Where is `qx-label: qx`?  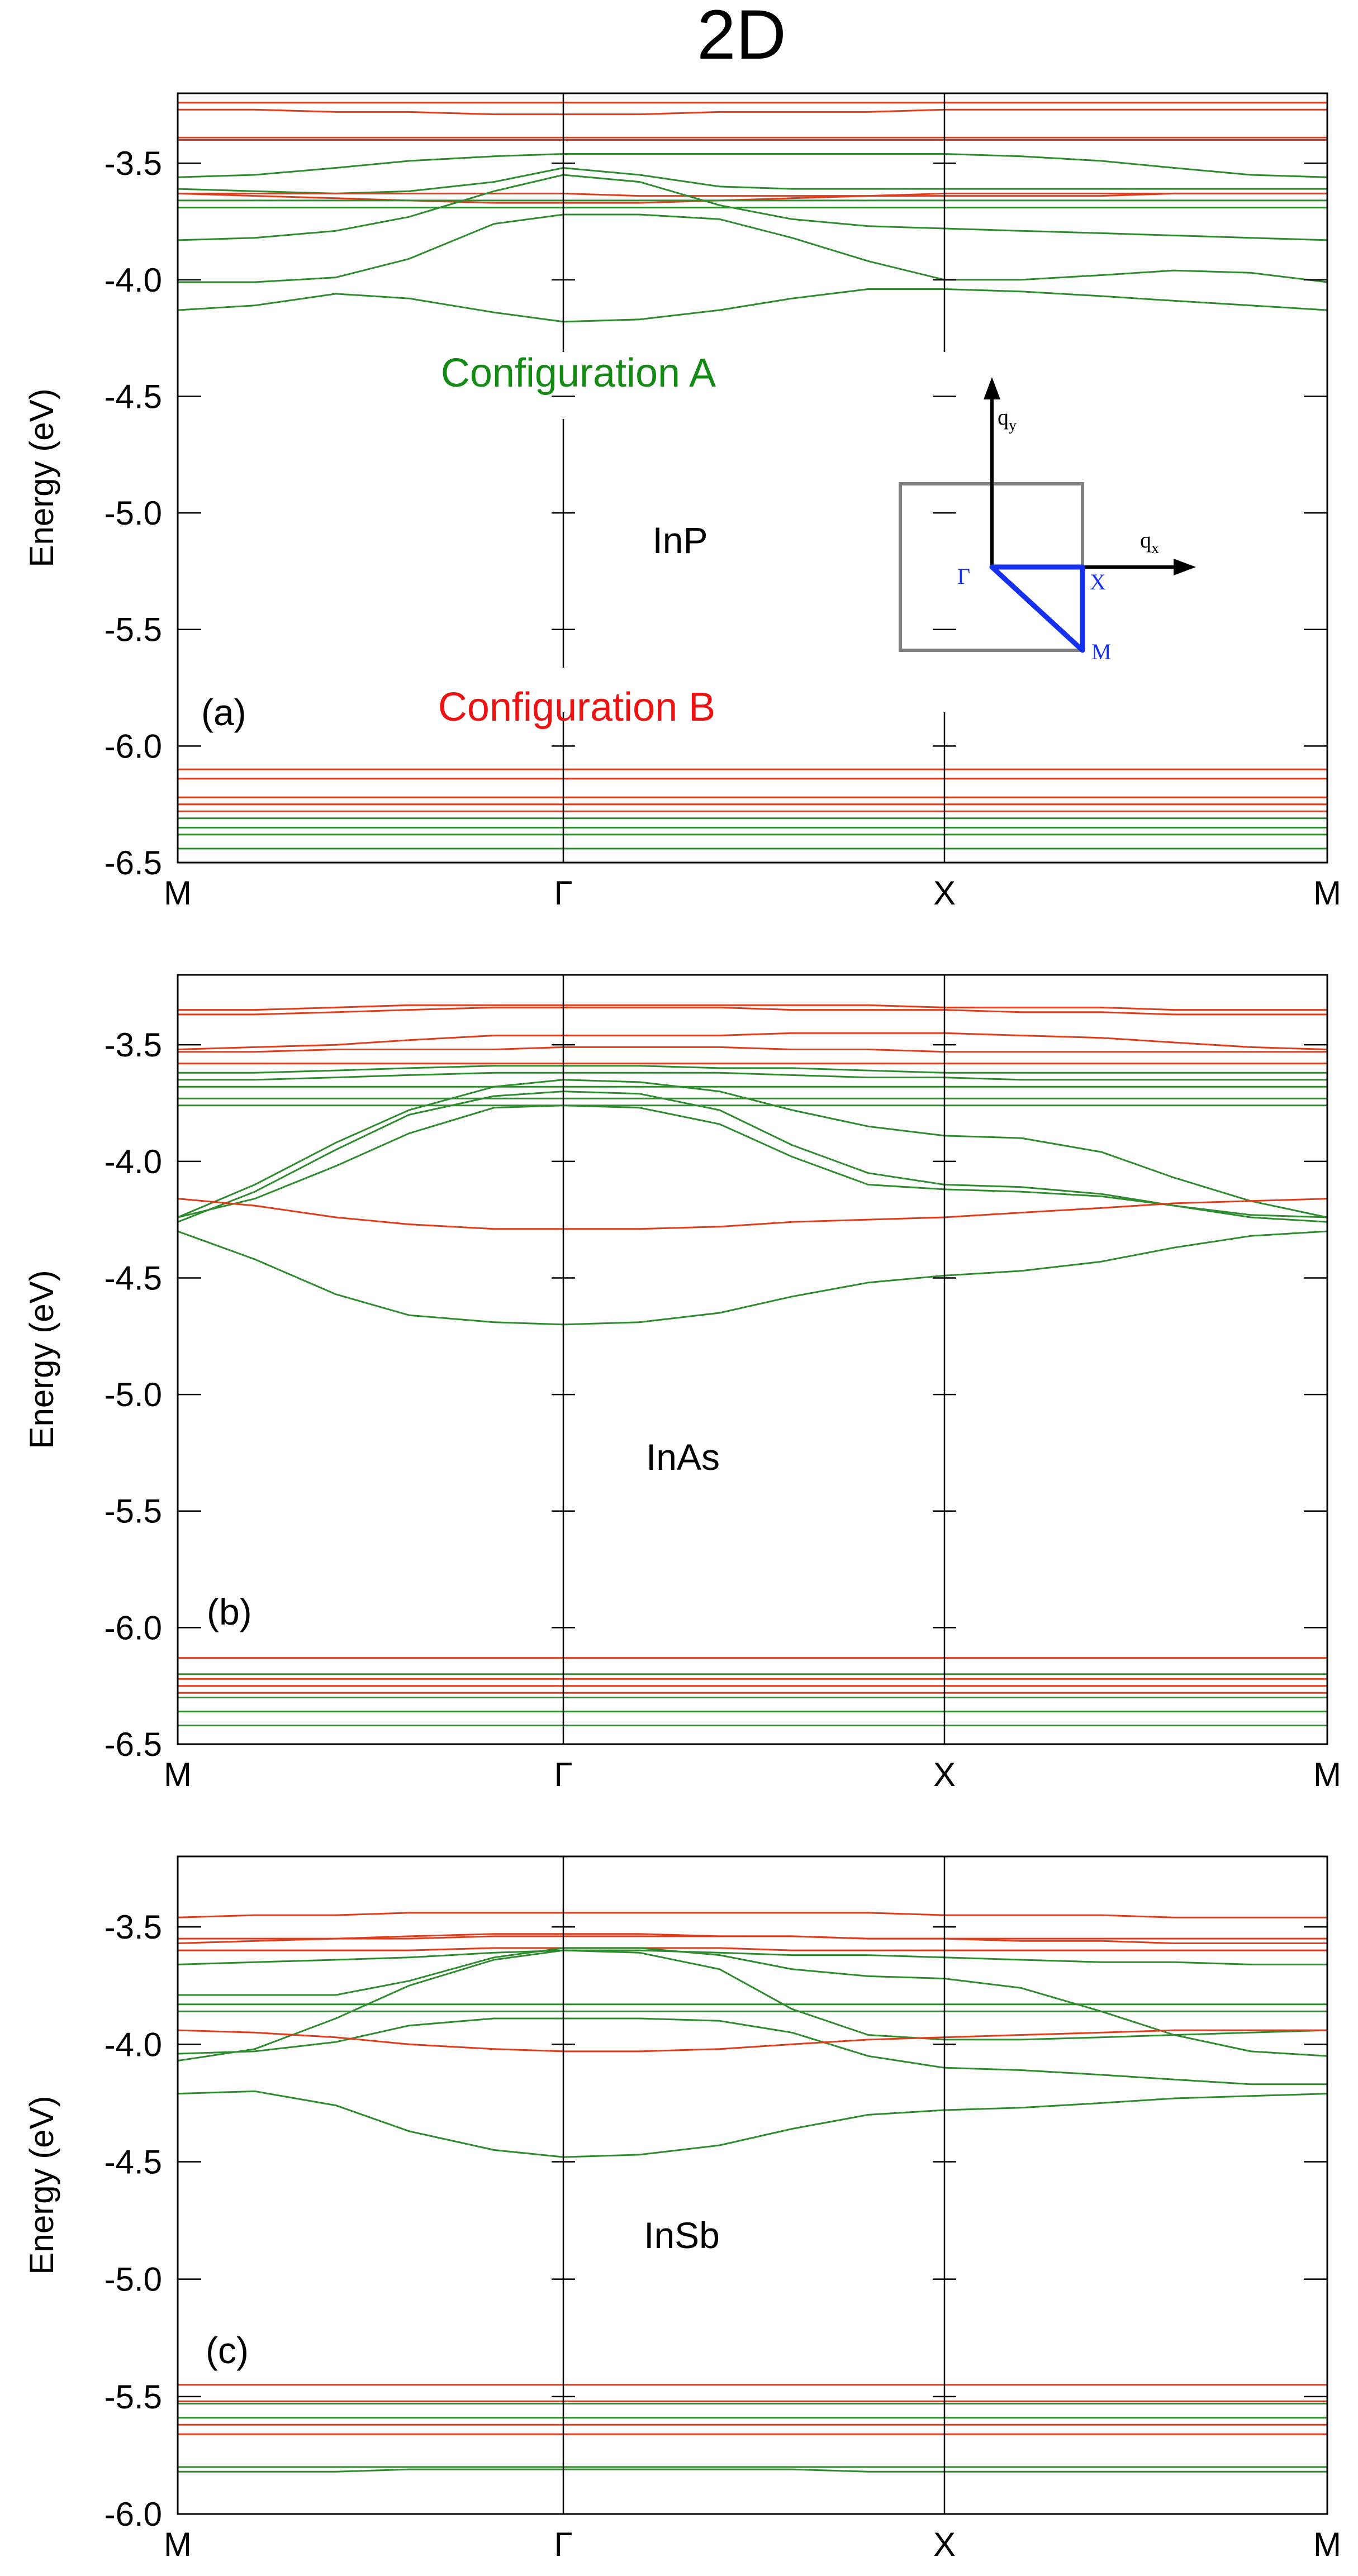 qx-label: qx is located at coordinates (1150, 542).